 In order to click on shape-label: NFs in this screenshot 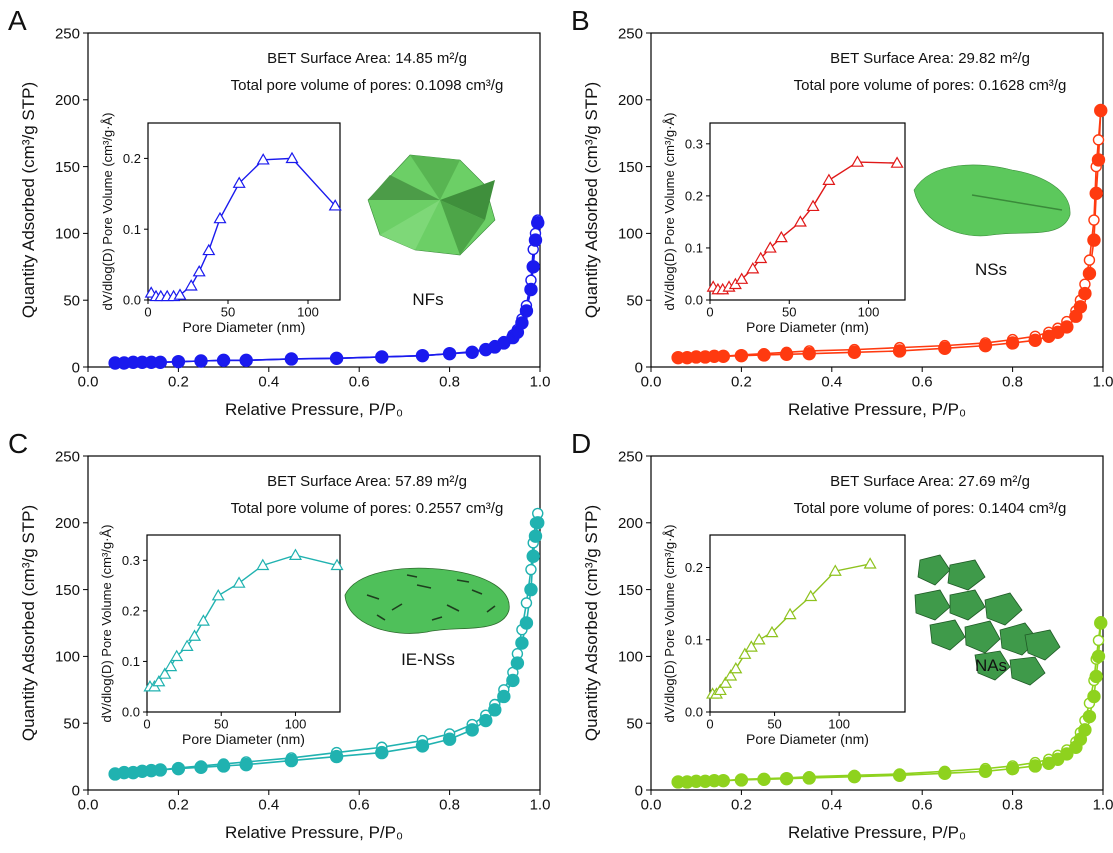, I will do `click(427, 299)`.